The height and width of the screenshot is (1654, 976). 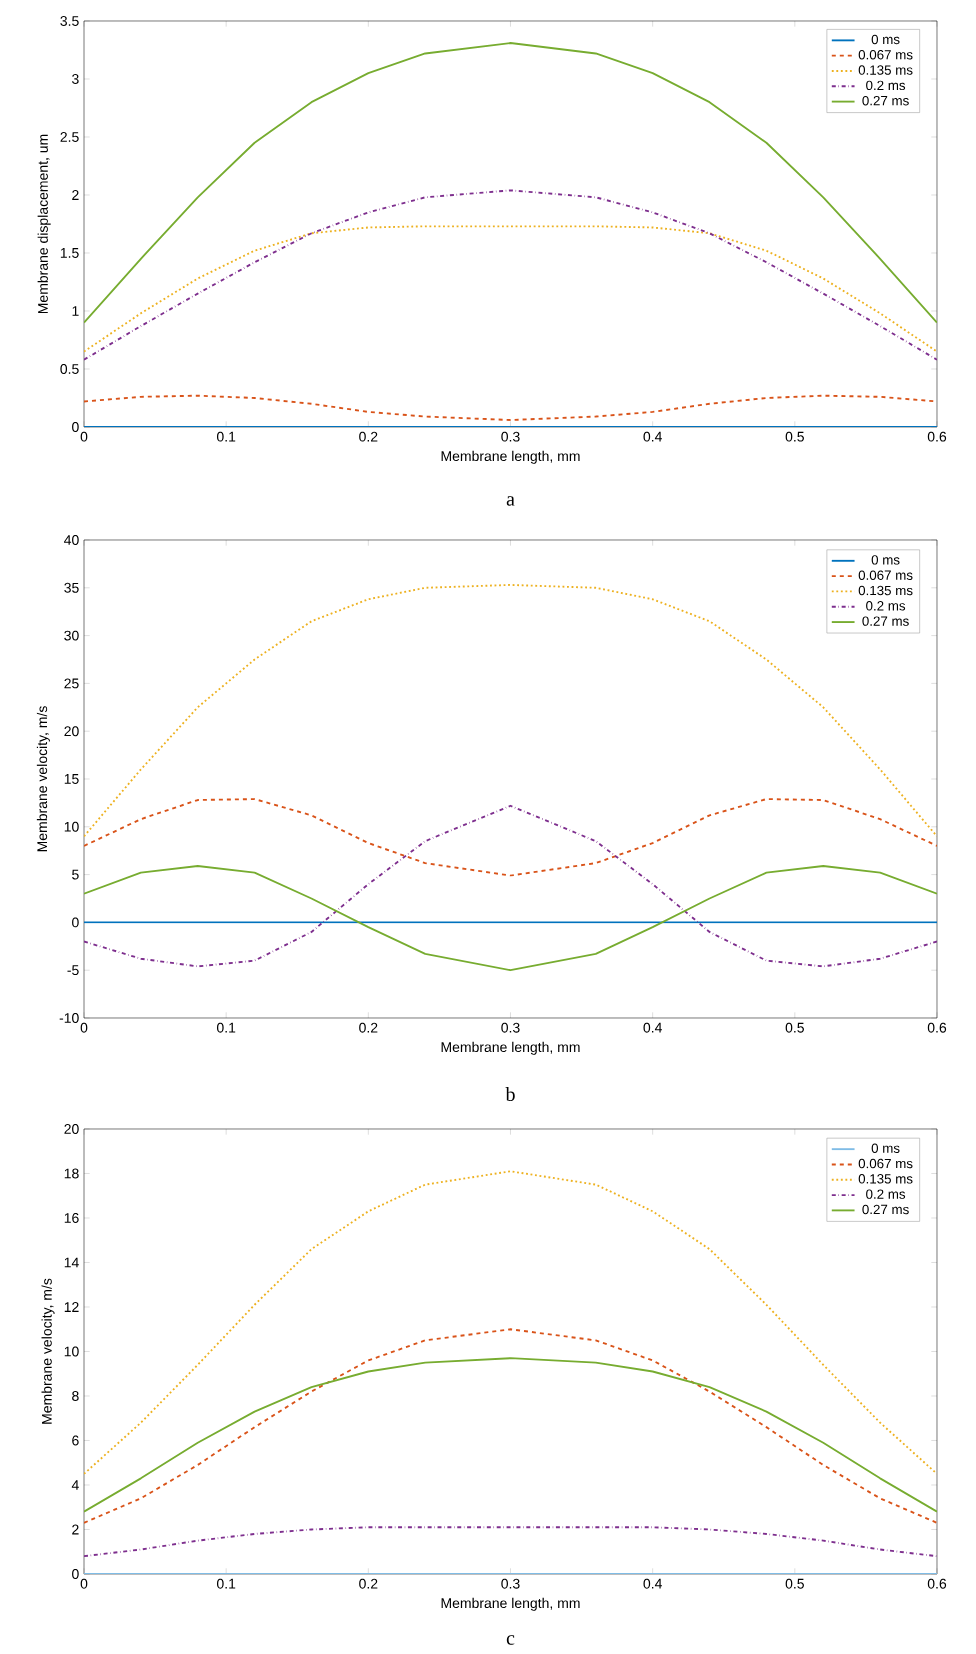 I want to click on text: c, so click(x=510, y=1640).